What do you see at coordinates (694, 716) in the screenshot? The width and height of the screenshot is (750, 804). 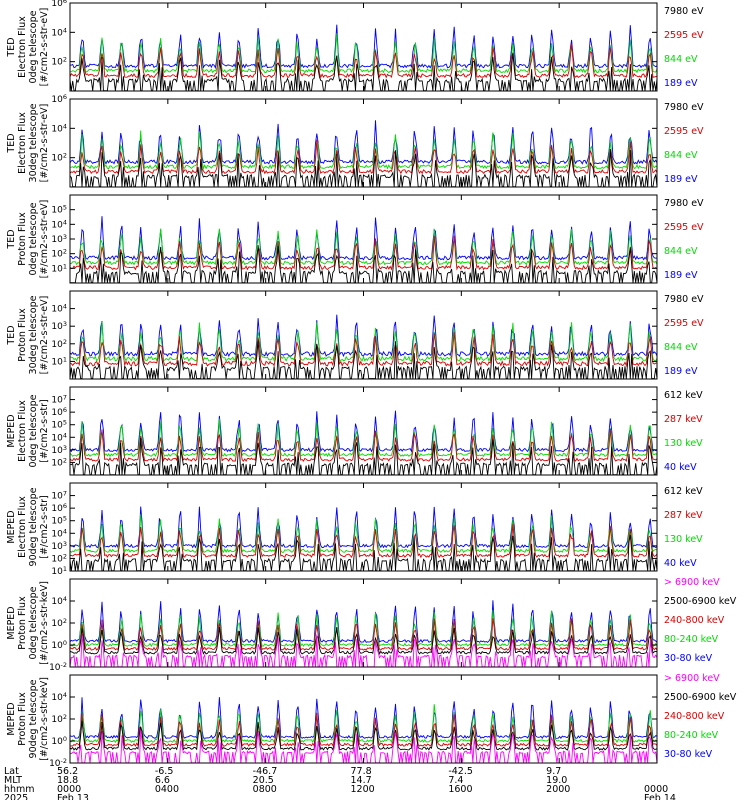 I see `legend-entry: 240-800 keV` at bounding box center [694, 716].